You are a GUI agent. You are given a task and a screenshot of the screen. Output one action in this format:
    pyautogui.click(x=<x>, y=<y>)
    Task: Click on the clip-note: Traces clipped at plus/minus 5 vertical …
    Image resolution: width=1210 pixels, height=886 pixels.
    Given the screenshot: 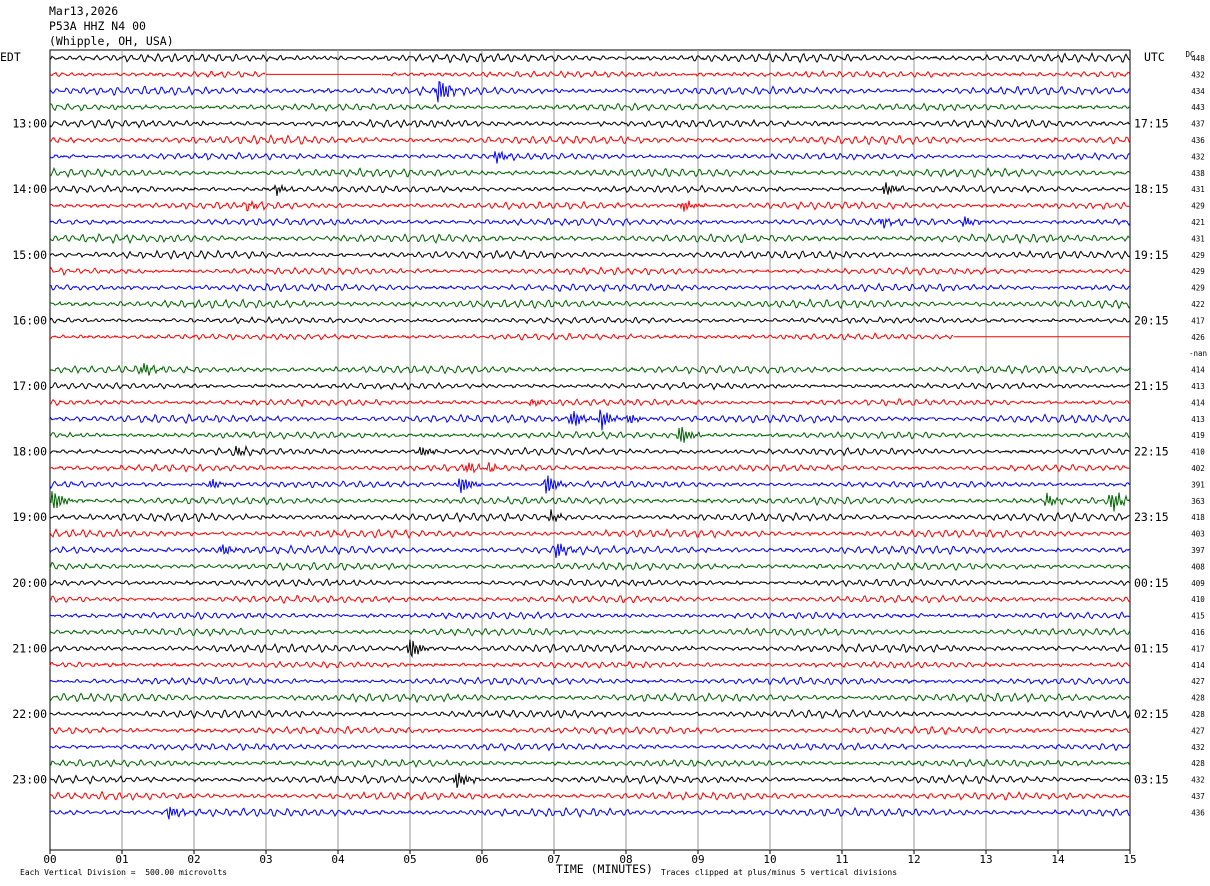 What is the action you would take?
    pyautogui.click(x=779, y=872)
    